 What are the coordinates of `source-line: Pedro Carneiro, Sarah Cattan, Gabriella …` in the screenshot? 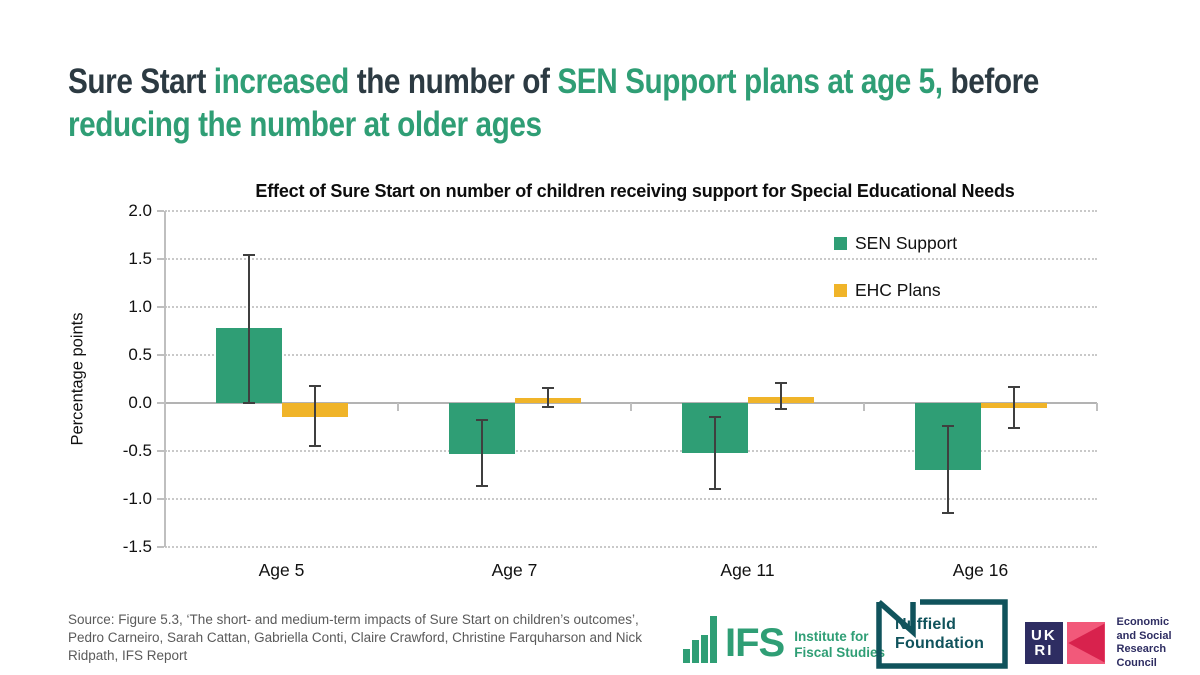 It's located at (355, 637).